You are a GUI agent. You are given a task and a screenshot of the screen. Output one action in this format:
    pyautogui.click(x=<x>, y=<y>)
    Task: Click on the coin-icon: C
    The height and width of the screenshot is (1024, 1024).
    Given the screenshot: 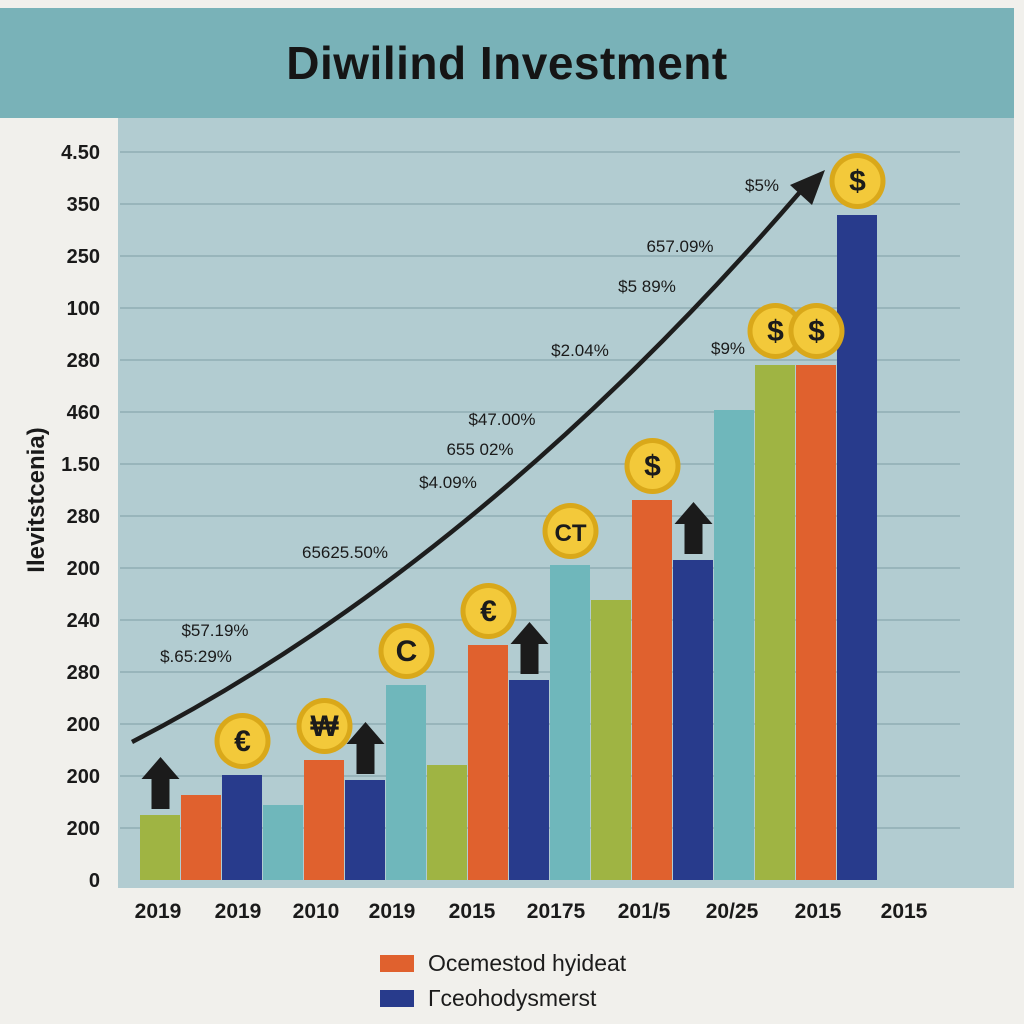 What is the action you would take?
    pyautogui.click(x=406, y=651)
    